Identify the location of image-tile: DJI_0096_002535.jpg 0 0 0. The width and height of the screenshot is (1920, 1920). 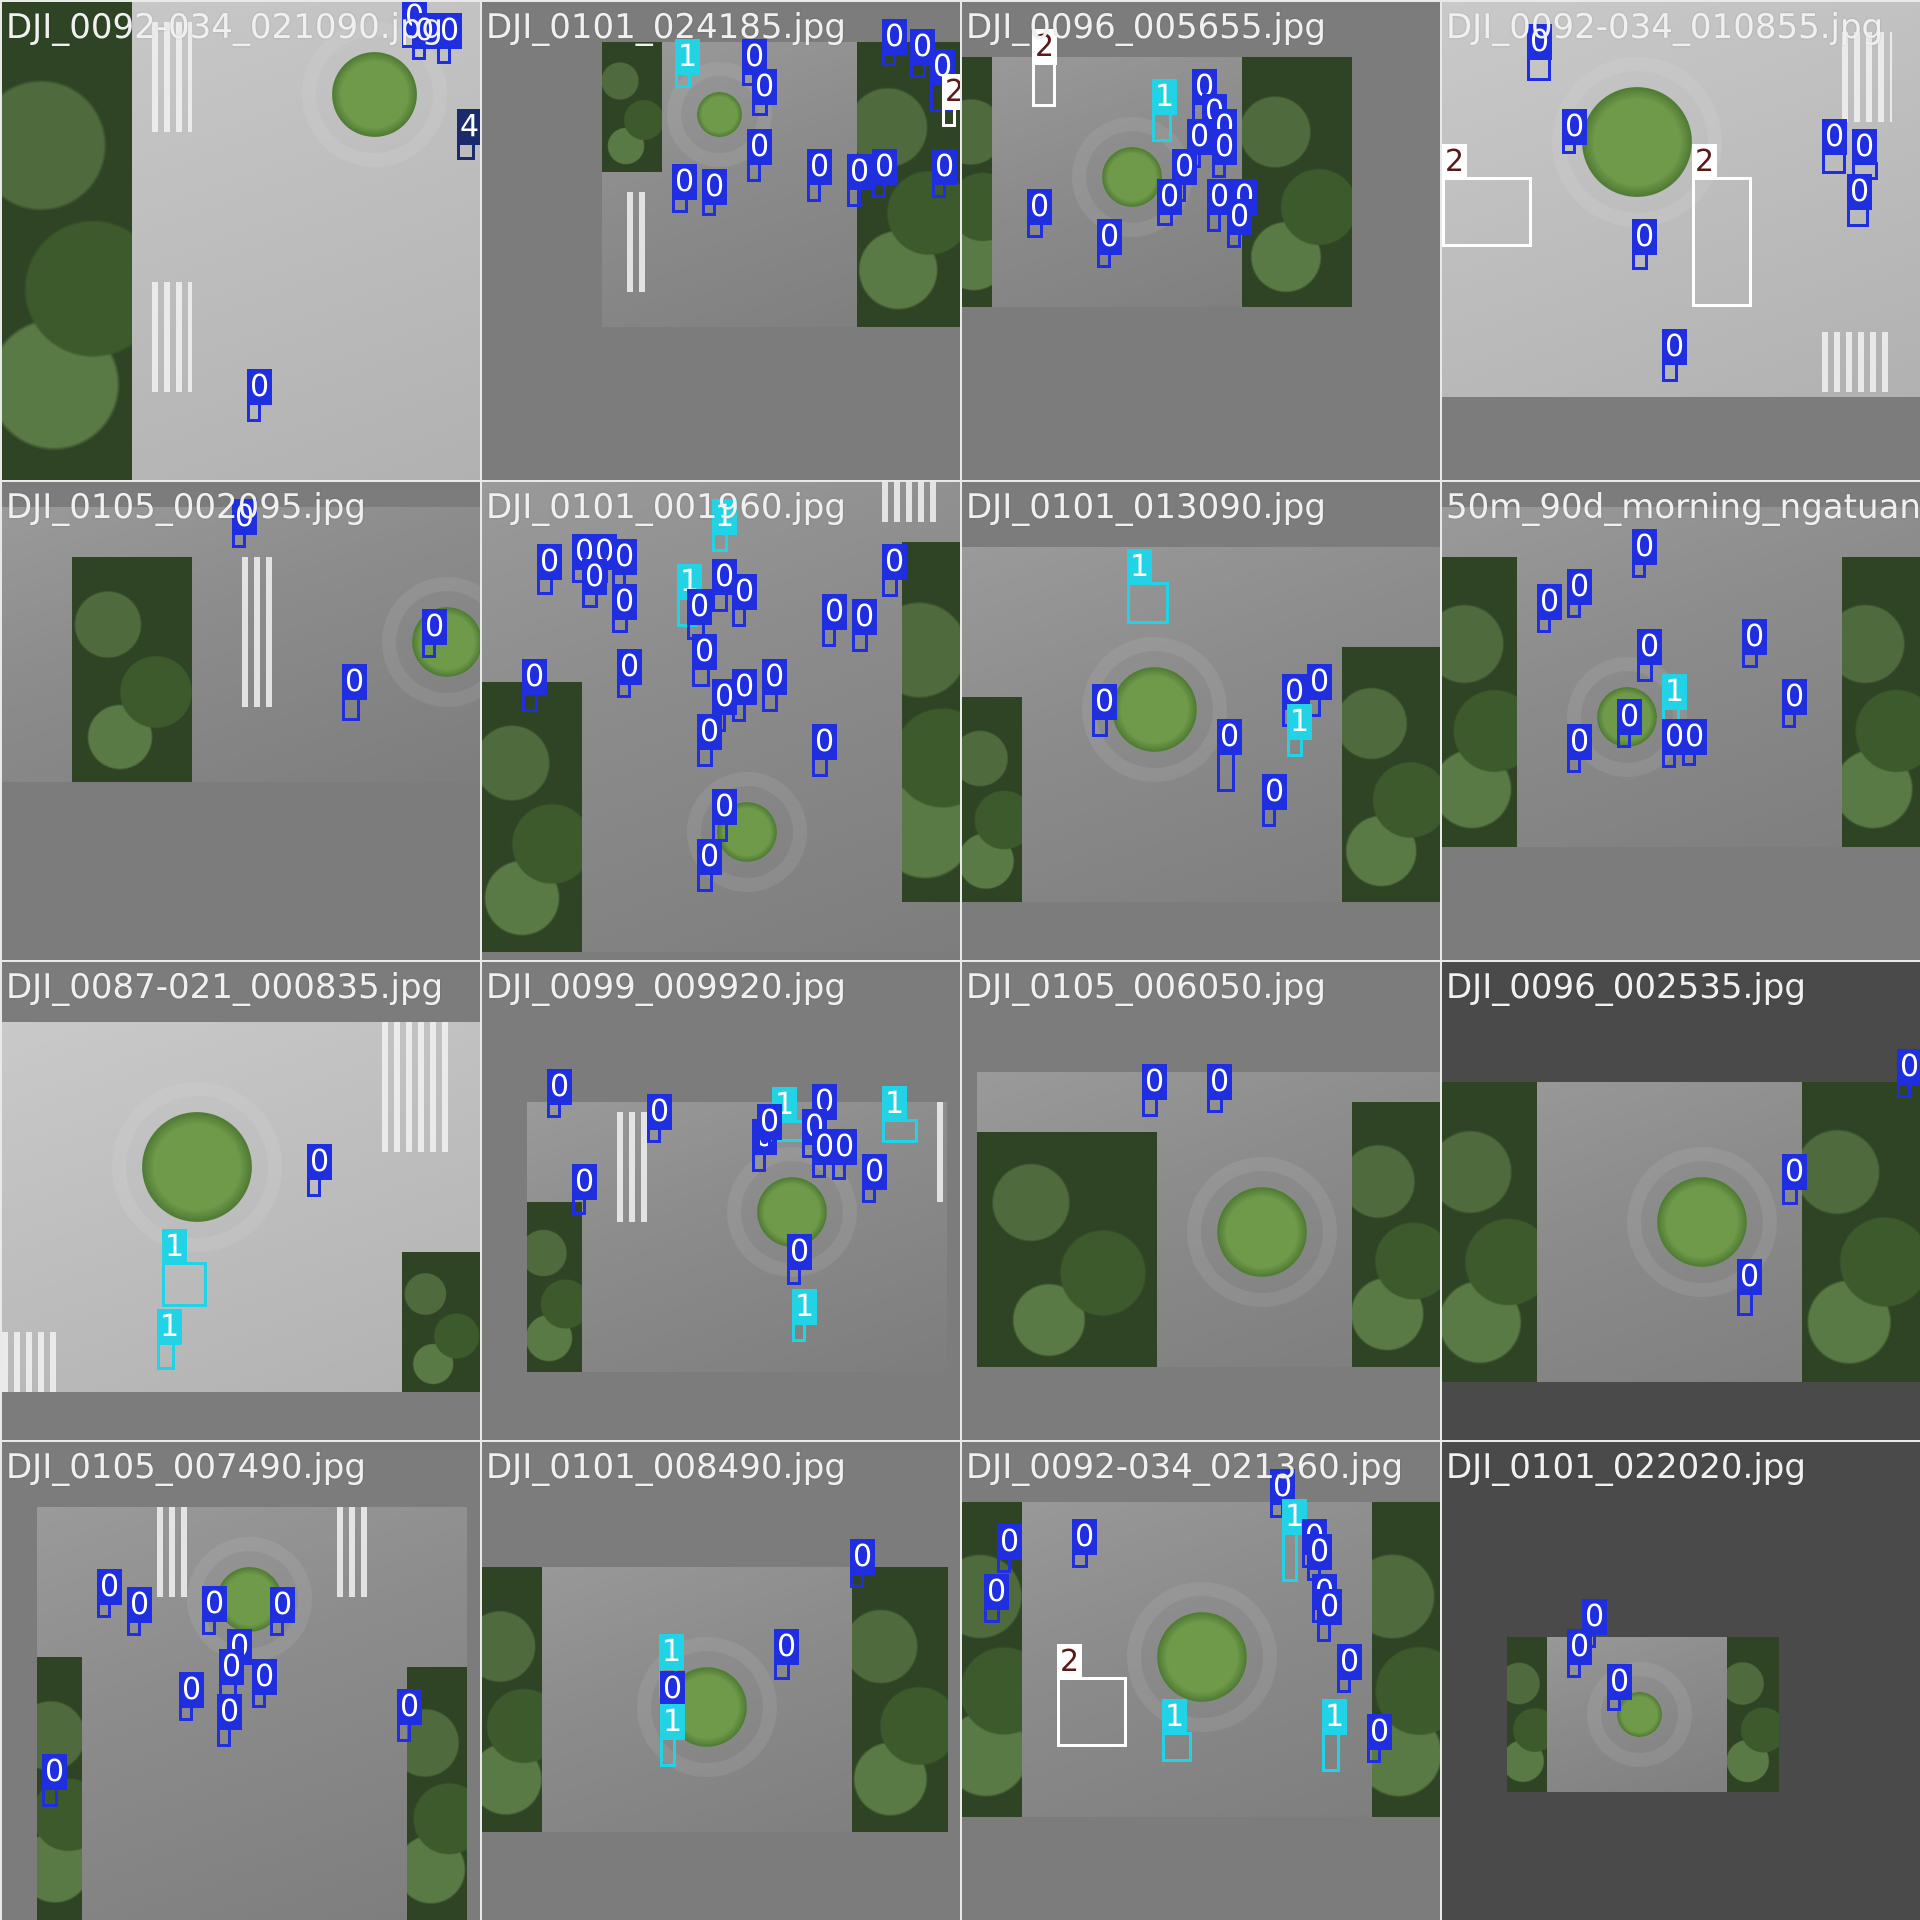
(1681, 1201).